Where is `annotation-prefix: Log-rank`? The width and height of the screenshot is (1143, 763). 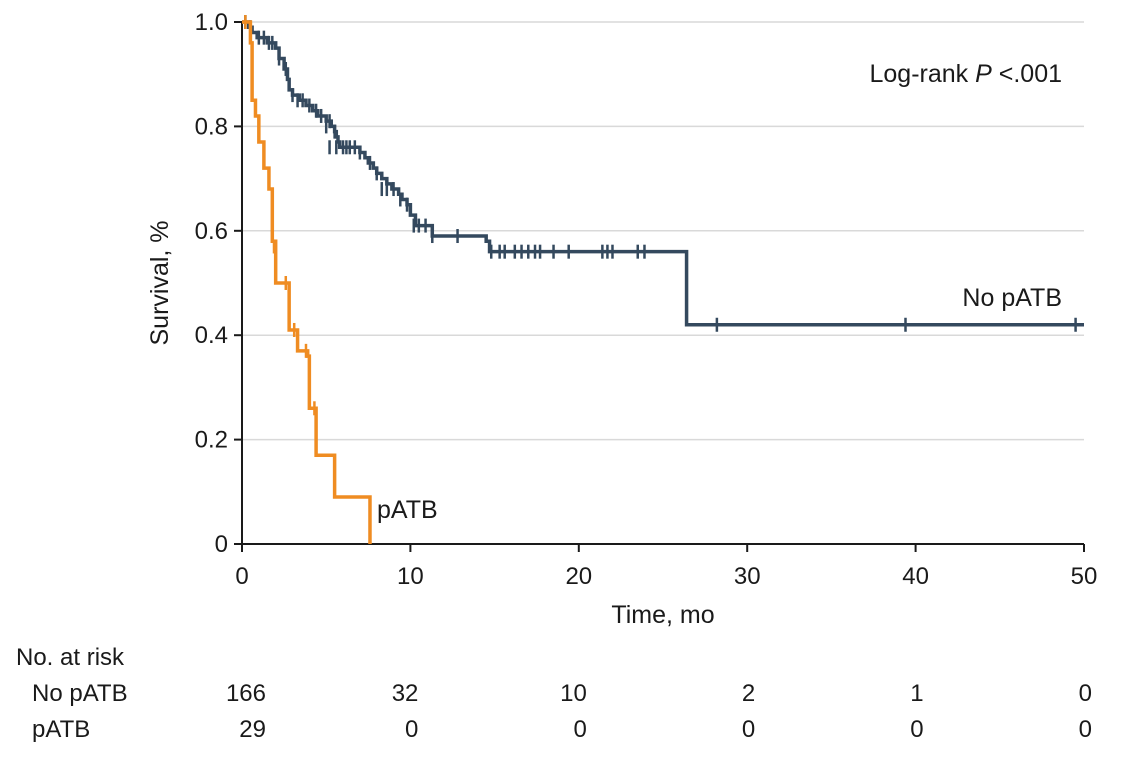 annotation-prefix: Log-rank is located at coordinates (922, 74).